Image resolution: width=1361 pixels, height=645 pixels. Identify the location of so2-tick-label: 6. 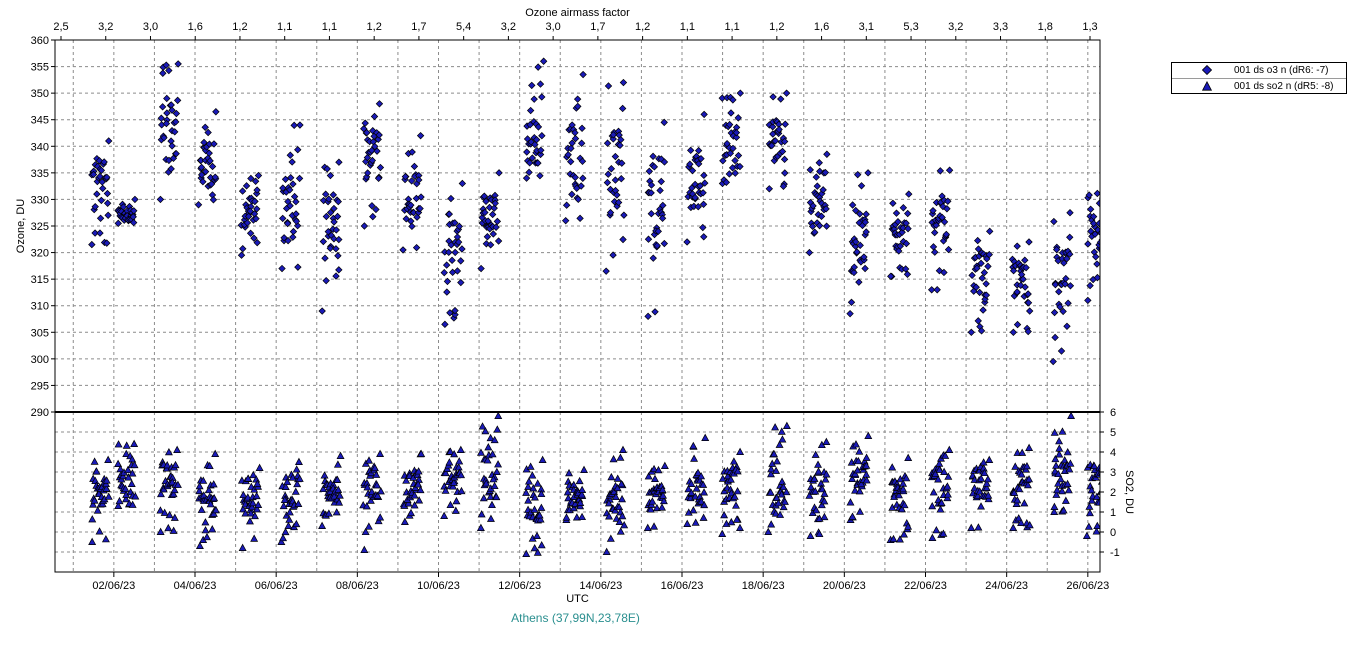
(1113, 413).